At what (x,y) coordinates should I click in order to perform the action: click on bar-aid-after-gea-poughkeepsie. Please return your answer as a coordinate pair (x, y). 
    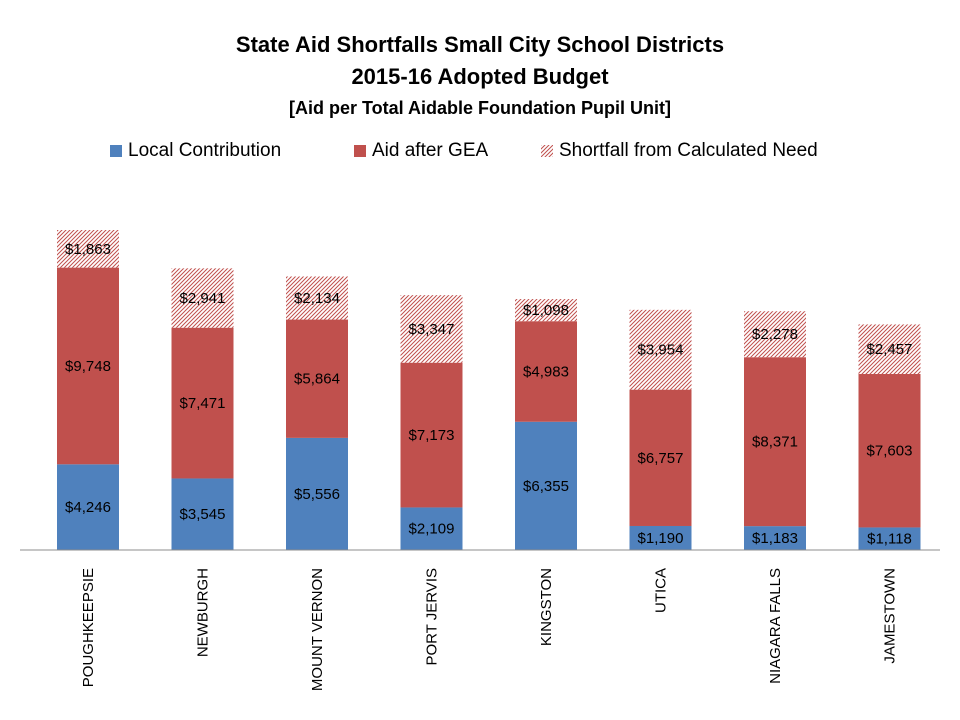
    Looking at the image, I should click on (88, 366).